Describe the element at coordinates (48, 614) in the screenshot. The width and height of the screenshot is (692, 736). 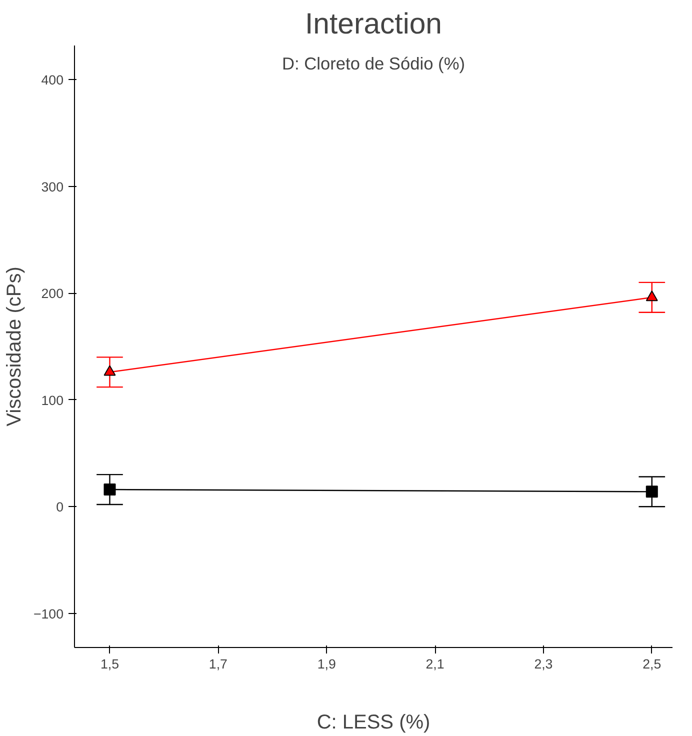
I see `y-tick-label: −100` at that location.